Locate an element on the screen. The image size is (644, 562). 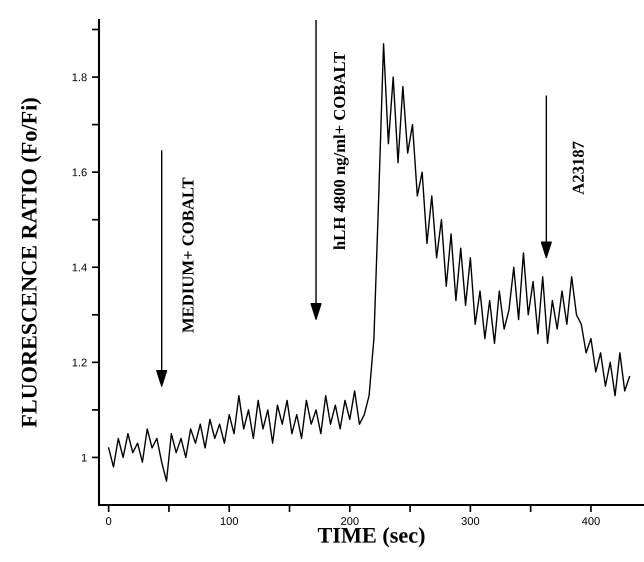
ref-line-label: hLH 4800 ng/ml+ COBALT is located at coordinates (341, 151).